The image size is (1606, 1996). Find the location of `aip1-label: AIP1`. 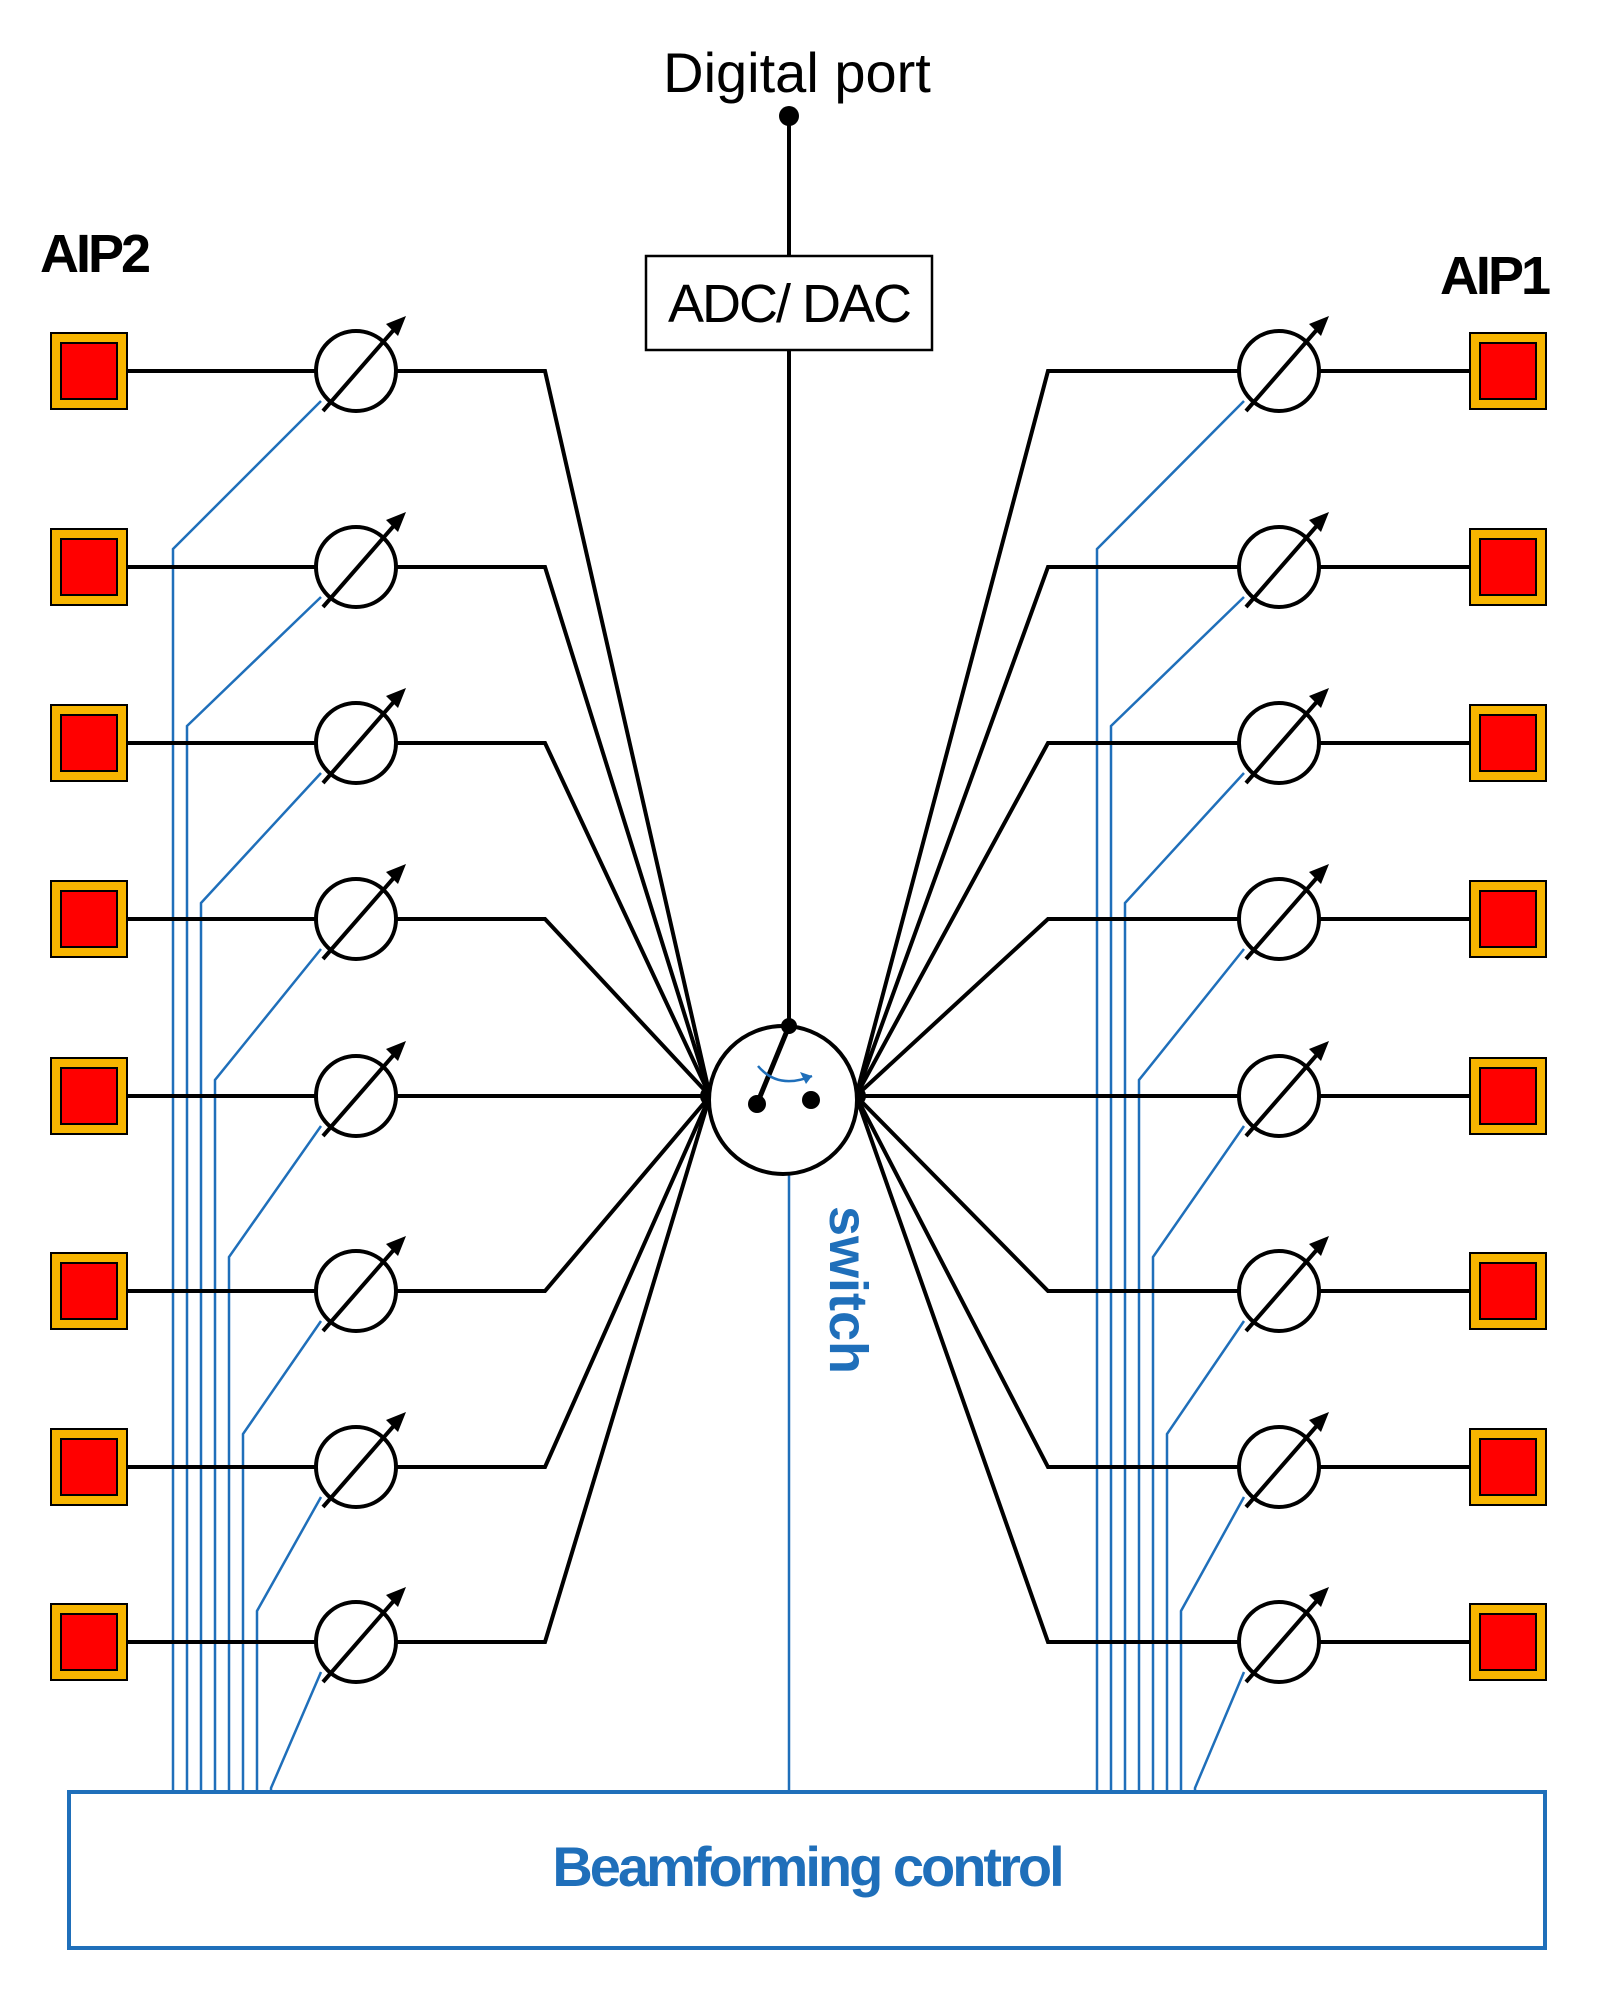

aip1-label: AIP1 is located at coordinates (1495, 276).